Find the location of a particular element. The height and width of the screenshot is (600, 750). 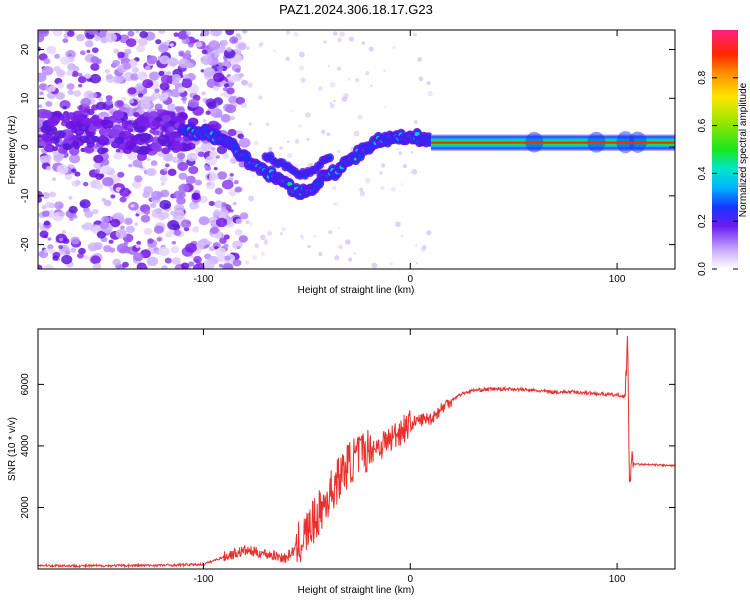

spectrogram-y-tick-label: 20 is located at coordinates (25, 50).